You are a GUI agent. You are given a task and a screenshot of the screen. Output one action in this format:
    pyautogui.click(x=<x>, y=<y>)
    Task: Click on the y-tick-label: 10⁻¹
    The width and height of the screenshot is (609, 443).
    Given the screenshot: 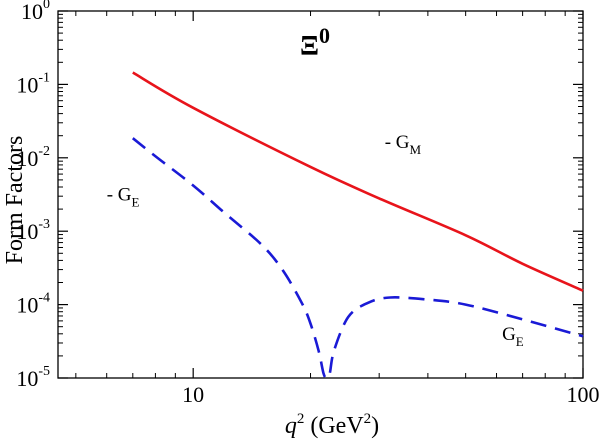 What is the action you would take?
    pyautogui.click(x=33, y=83)
    